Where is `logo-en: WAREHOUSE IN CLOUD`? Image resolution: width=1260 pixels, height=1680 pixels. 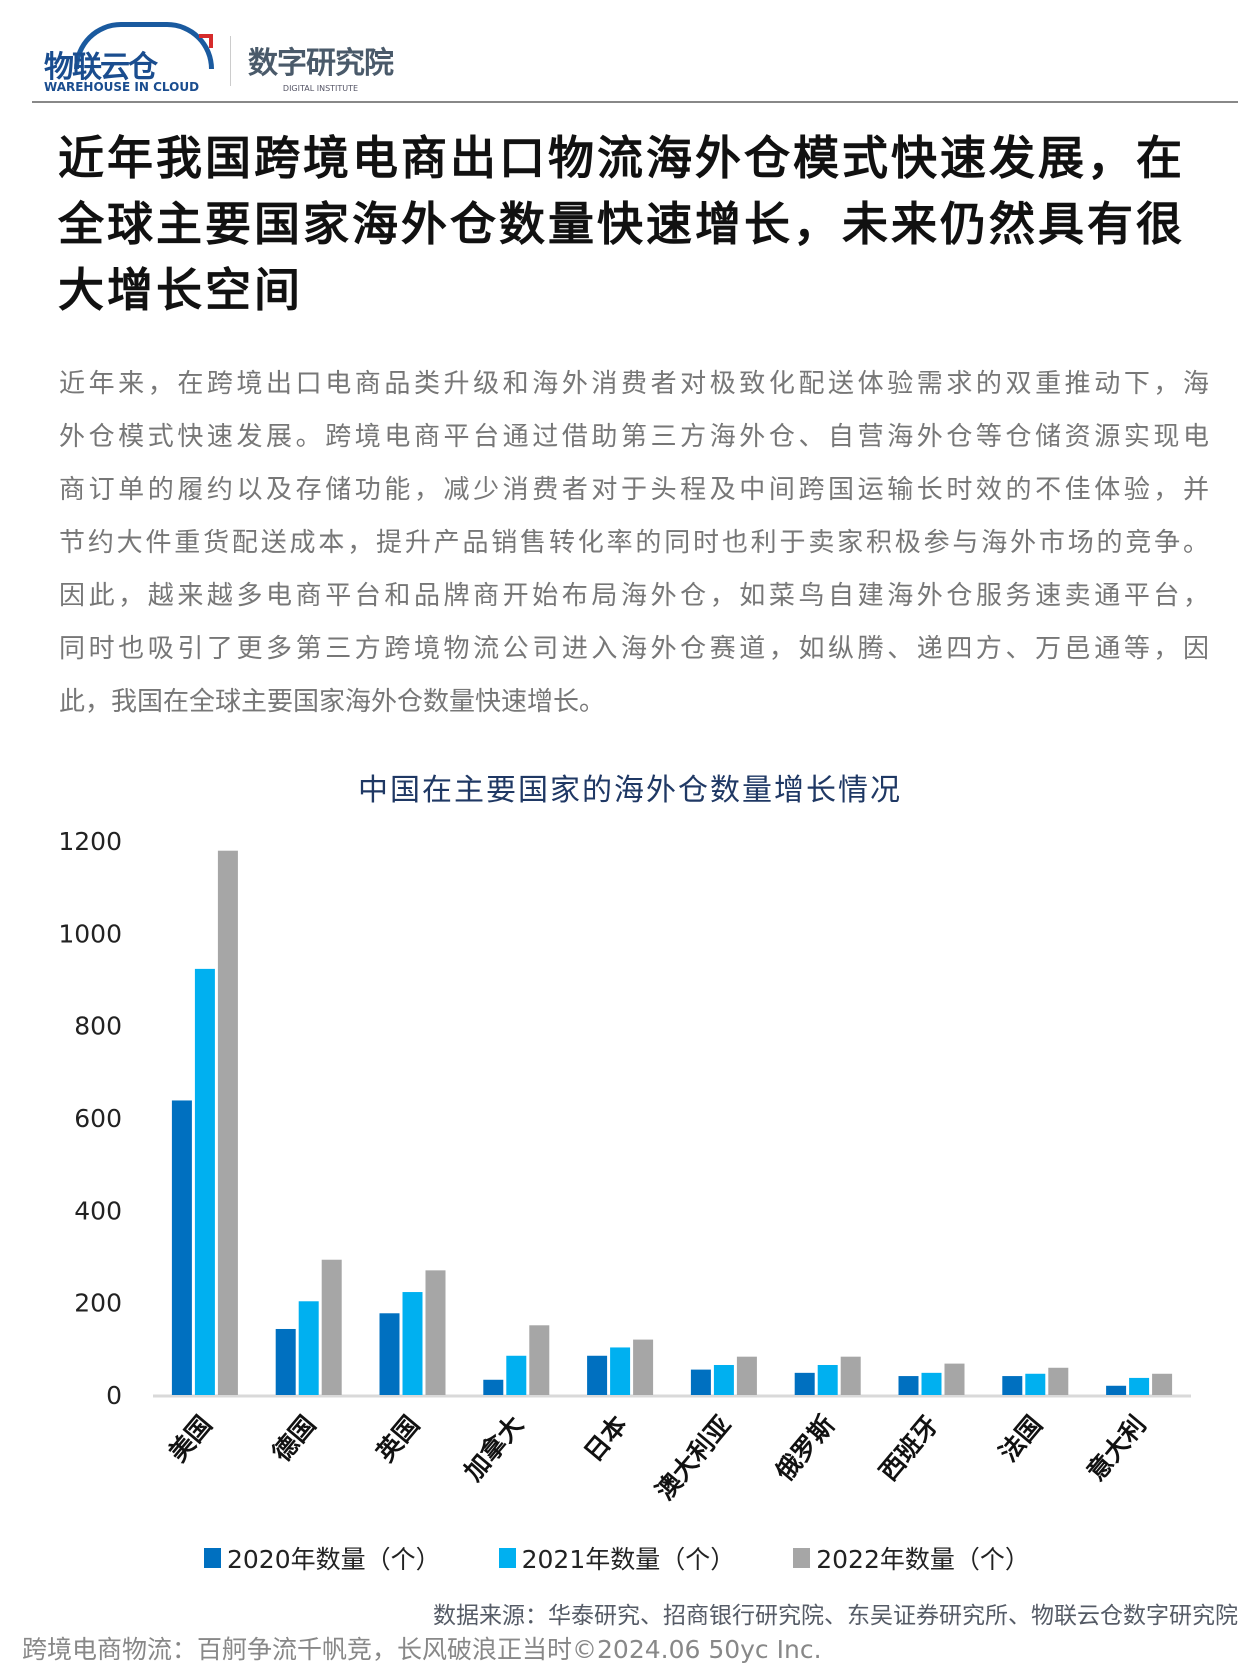 logo-en: WAREHOUSE IN CLOUD is located at coordinates (122, 87).